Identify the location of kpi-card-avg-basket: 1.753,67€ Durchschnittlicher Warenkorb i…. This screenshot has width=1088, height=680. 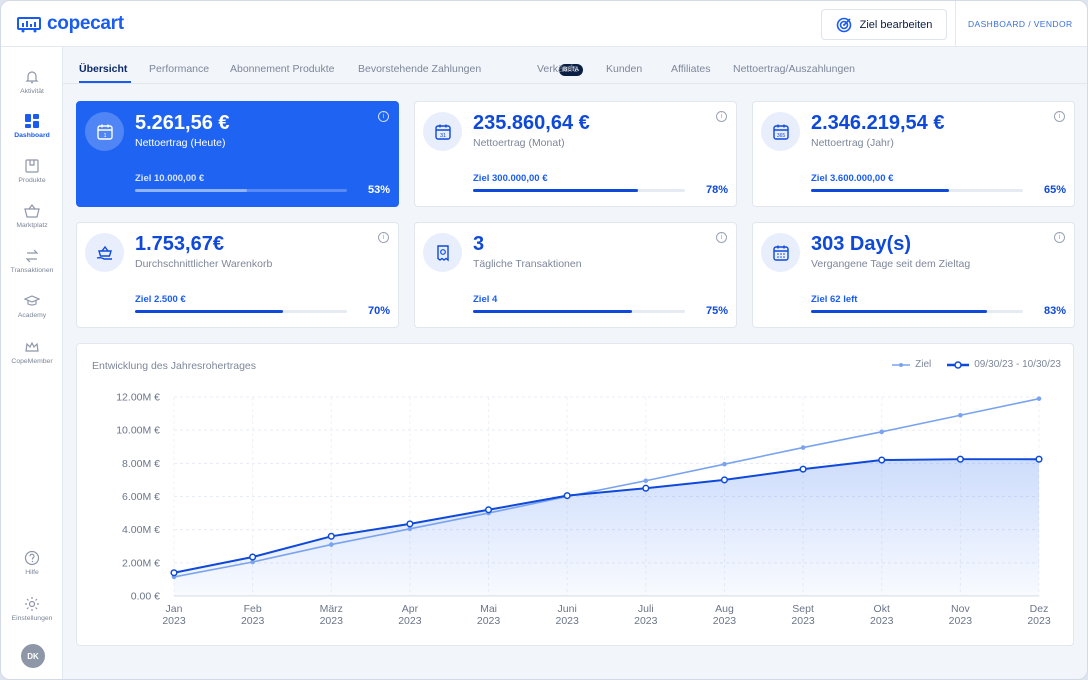
(237, 275).